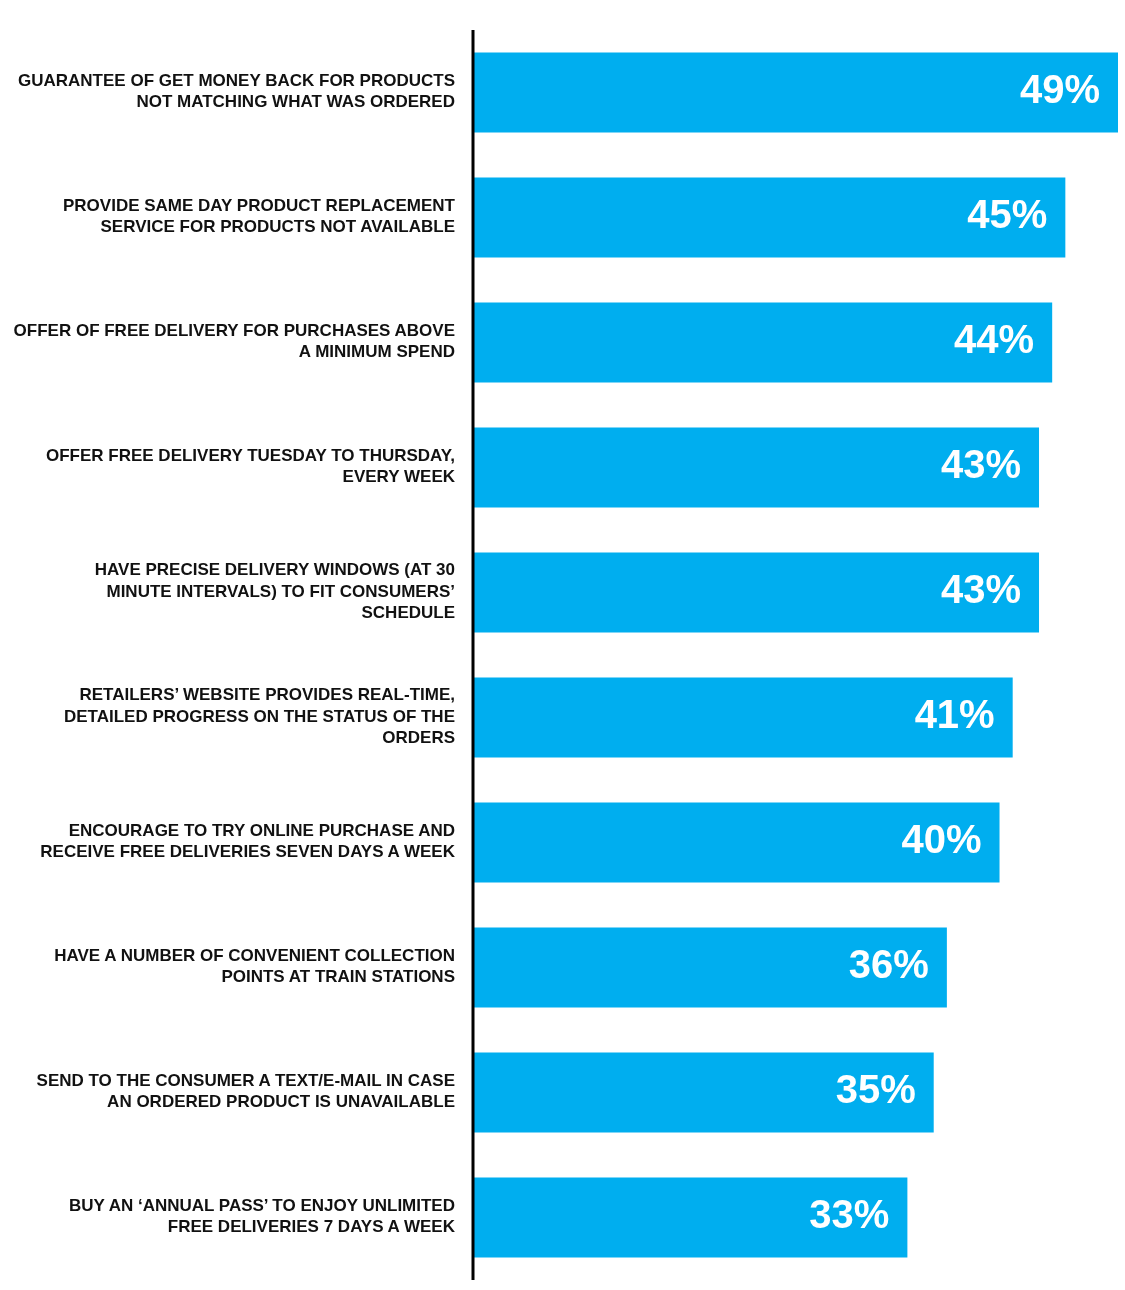  Describe the element at coordinates (236, 91) in the screenshot. I see `y-tick-label: GUARANTEE OF GET MONEY BACK FOR PRODUCTS NOT MATCHING WHAT WAS ORDERED` at that location.